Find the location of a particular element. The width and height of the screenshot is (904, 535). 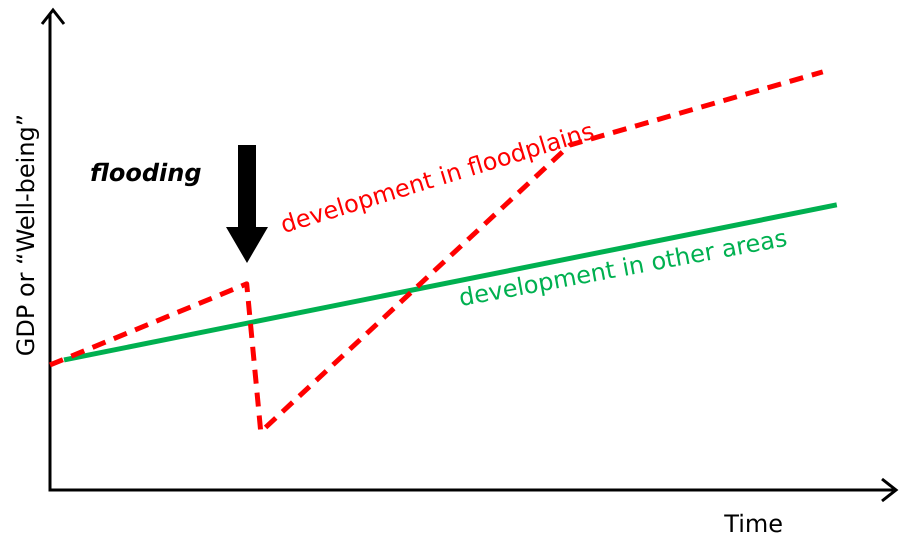

y-axis-title: GDP or “Well-being” is located at coordinates (26, 235).